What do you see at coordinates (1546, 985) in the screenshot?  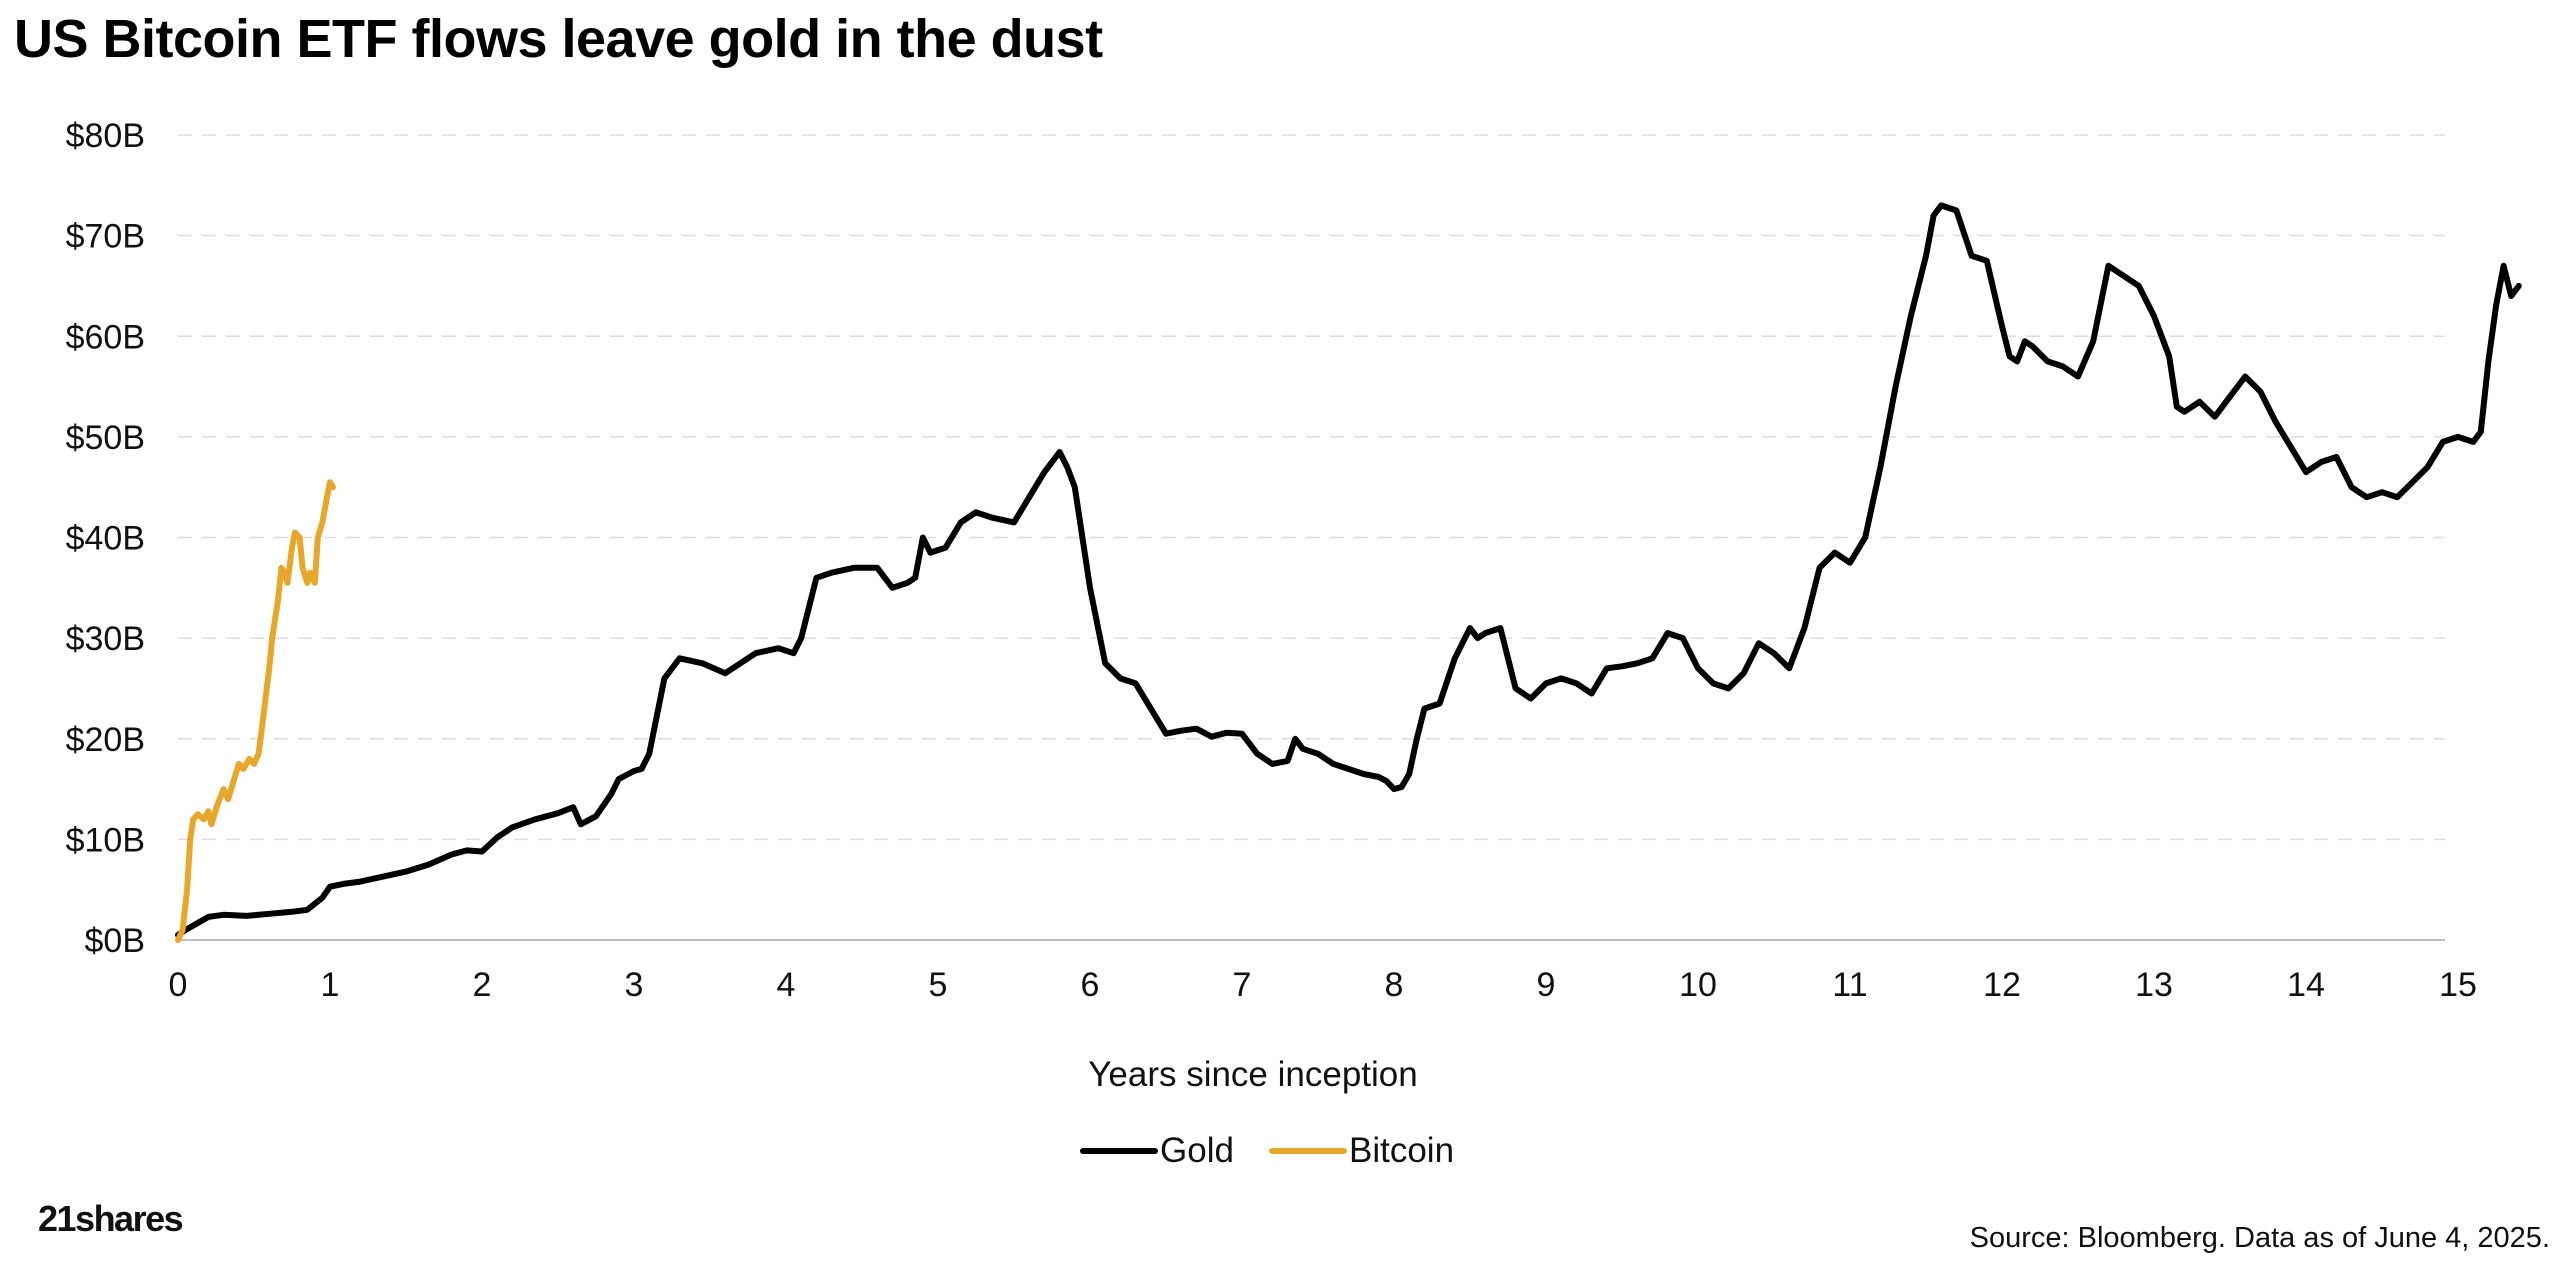 I see `x-tick-label: 9` at bounding box center [1546, 985].